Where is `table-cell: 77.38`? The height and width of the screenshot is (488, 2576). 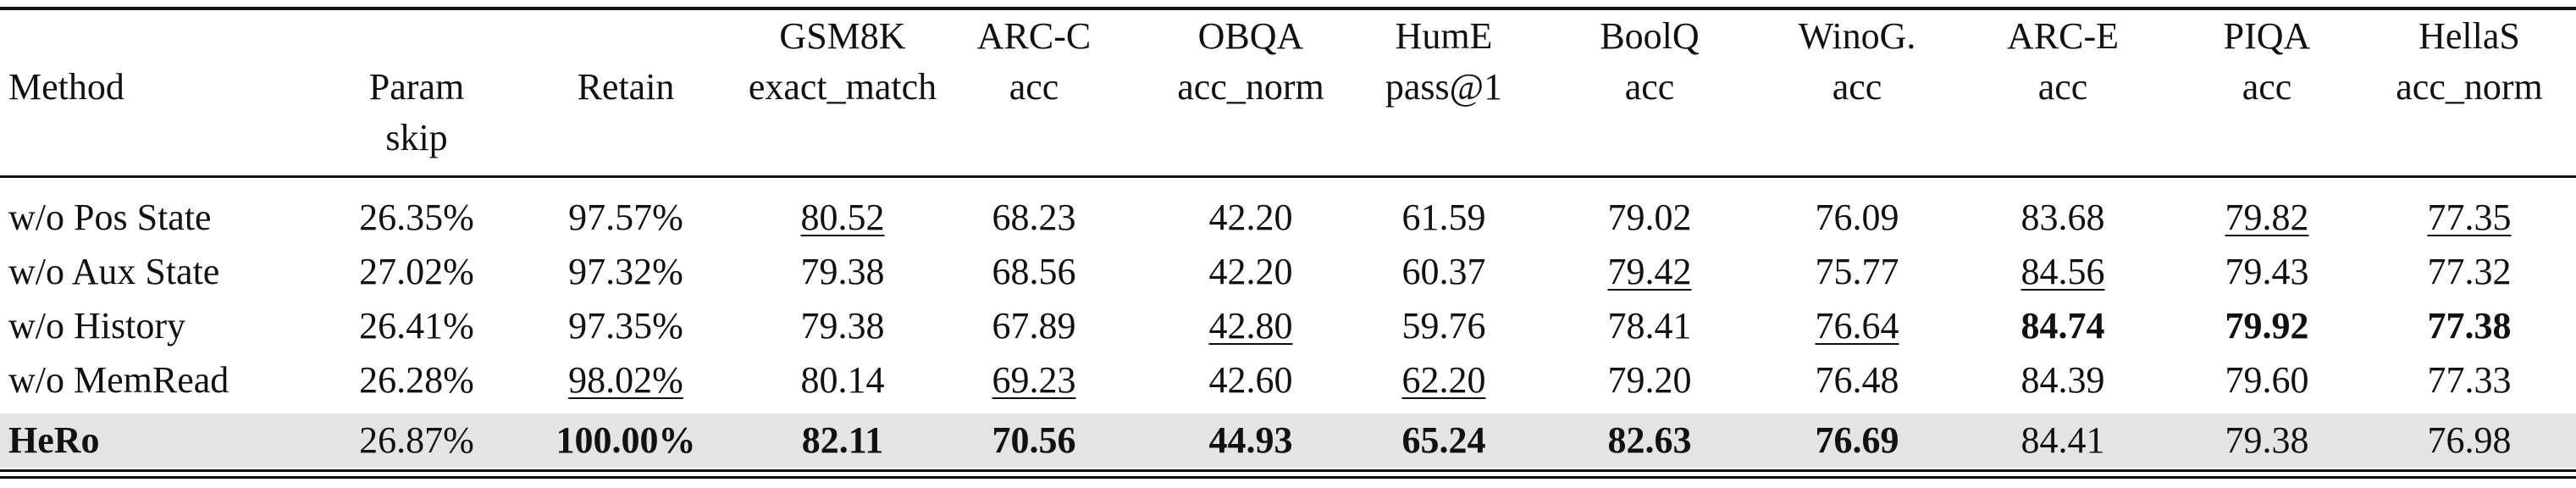
table-cell: 77.38 is located at coordinates (2469, 326).